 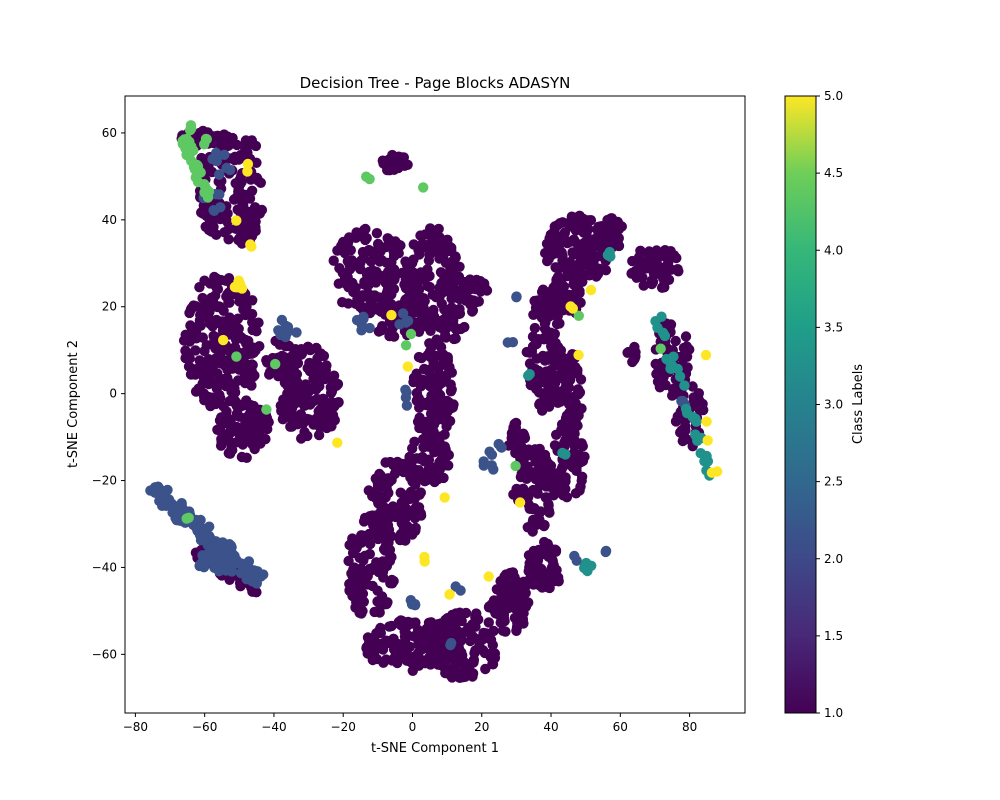 I want to click on chart-title: Decision Tree - Page Blocks ADASYN, so click(x=435, y=83).